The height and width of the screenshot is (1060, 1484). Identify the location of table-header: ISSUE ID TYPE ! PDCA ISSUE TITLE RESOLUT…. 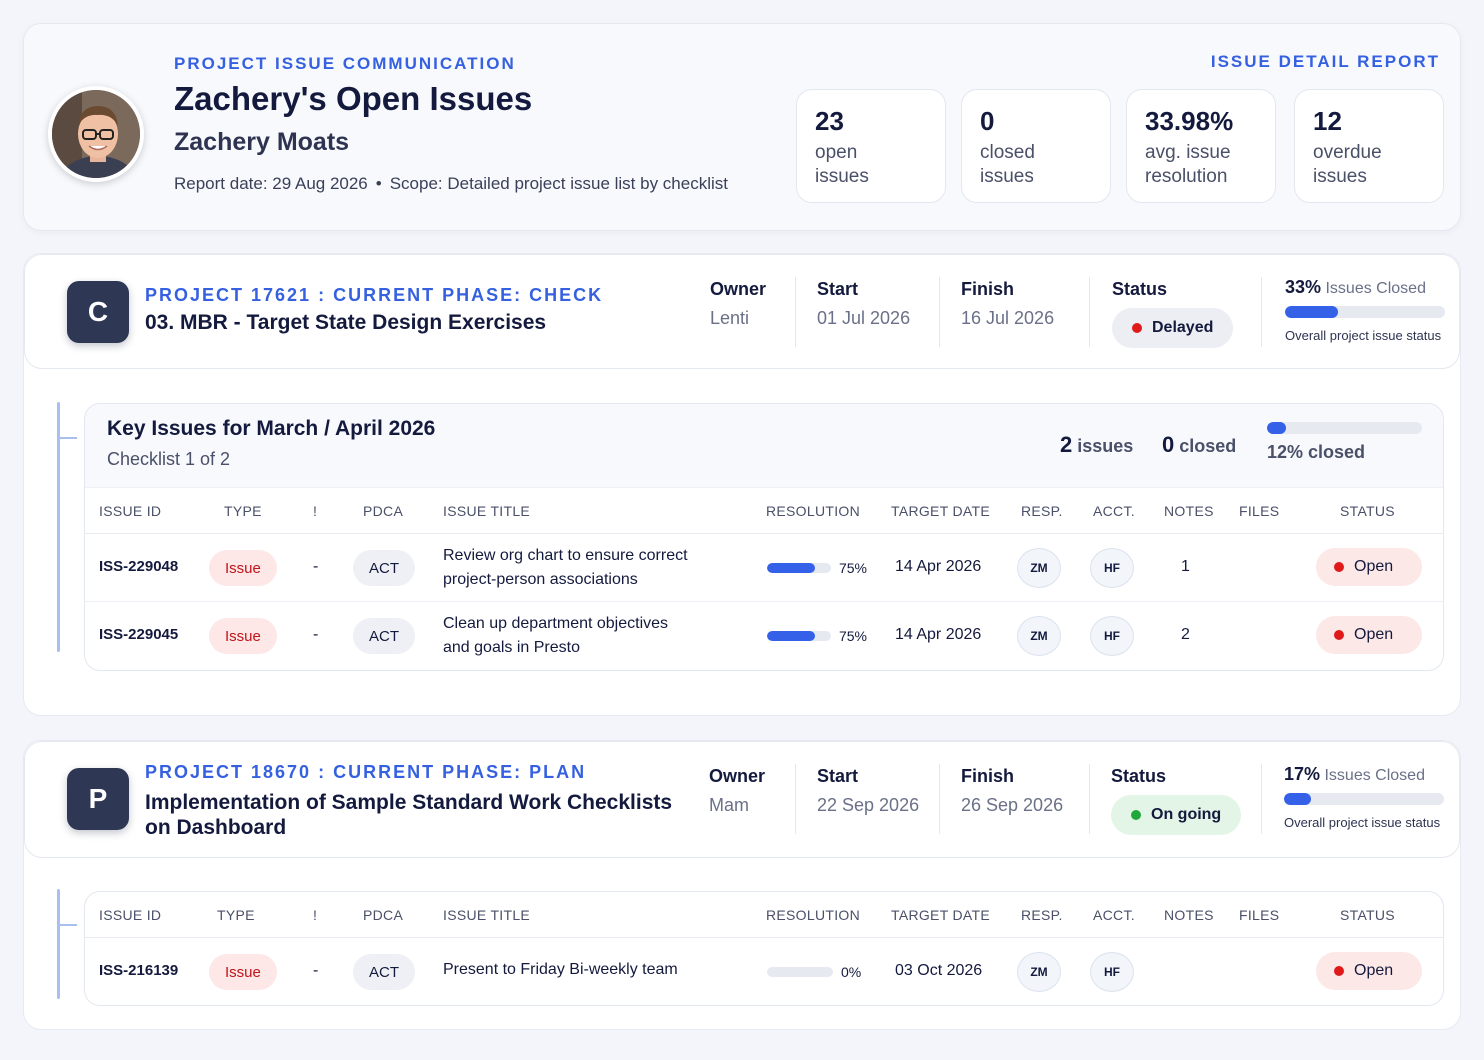
(764, 915).